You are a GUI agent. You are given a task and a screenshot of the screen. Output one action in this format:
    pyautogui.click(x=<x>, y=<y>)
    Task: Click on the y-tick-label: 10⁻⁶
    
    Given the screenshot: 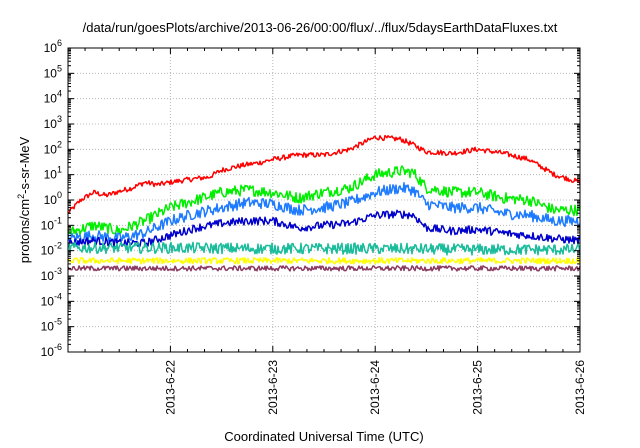 What is the action you would take?
    pyautogui.click(x=51, y=350)
    